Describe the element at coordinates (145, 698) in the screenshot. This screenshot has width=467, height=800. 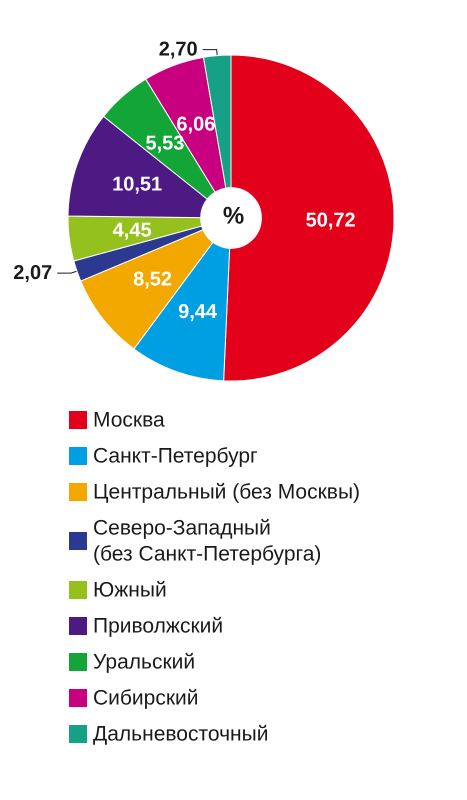
I see `legend-label: Сибирский` at that location.